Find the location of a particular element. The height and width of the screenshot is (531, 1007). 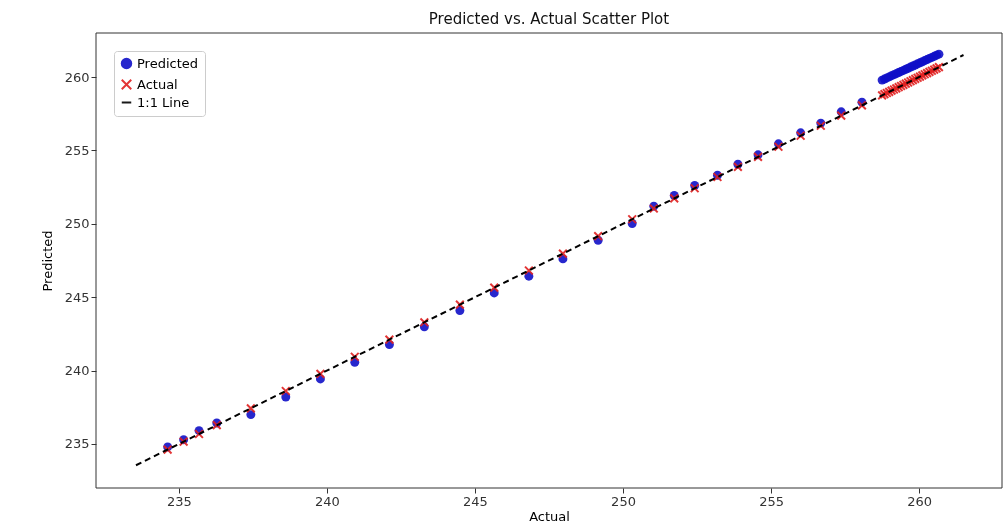

y-tick-label: 250 is located at coordinates (77, 224).